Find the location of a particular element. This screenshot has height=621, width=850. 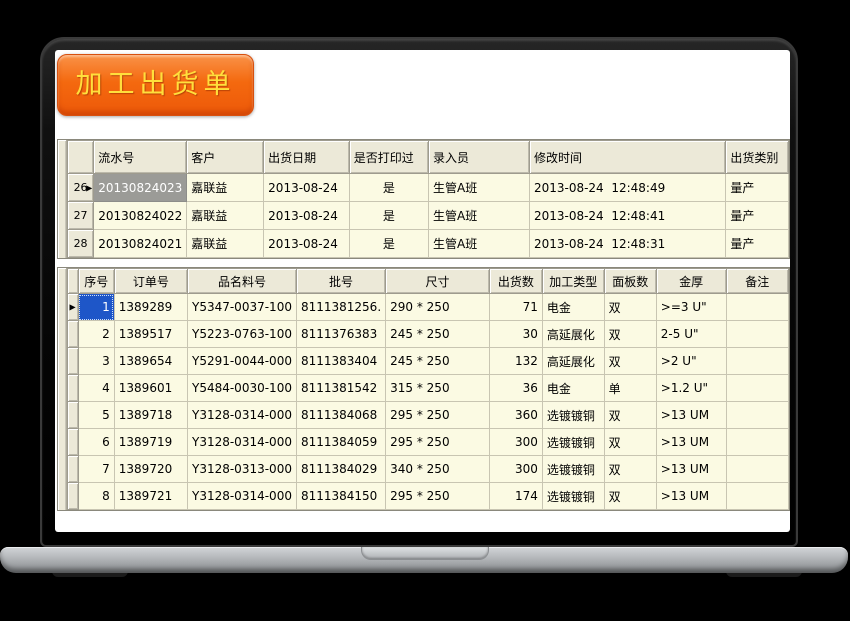

table-cell: 2013-08-24 12:48:31 is located at coordinates (627, 243).